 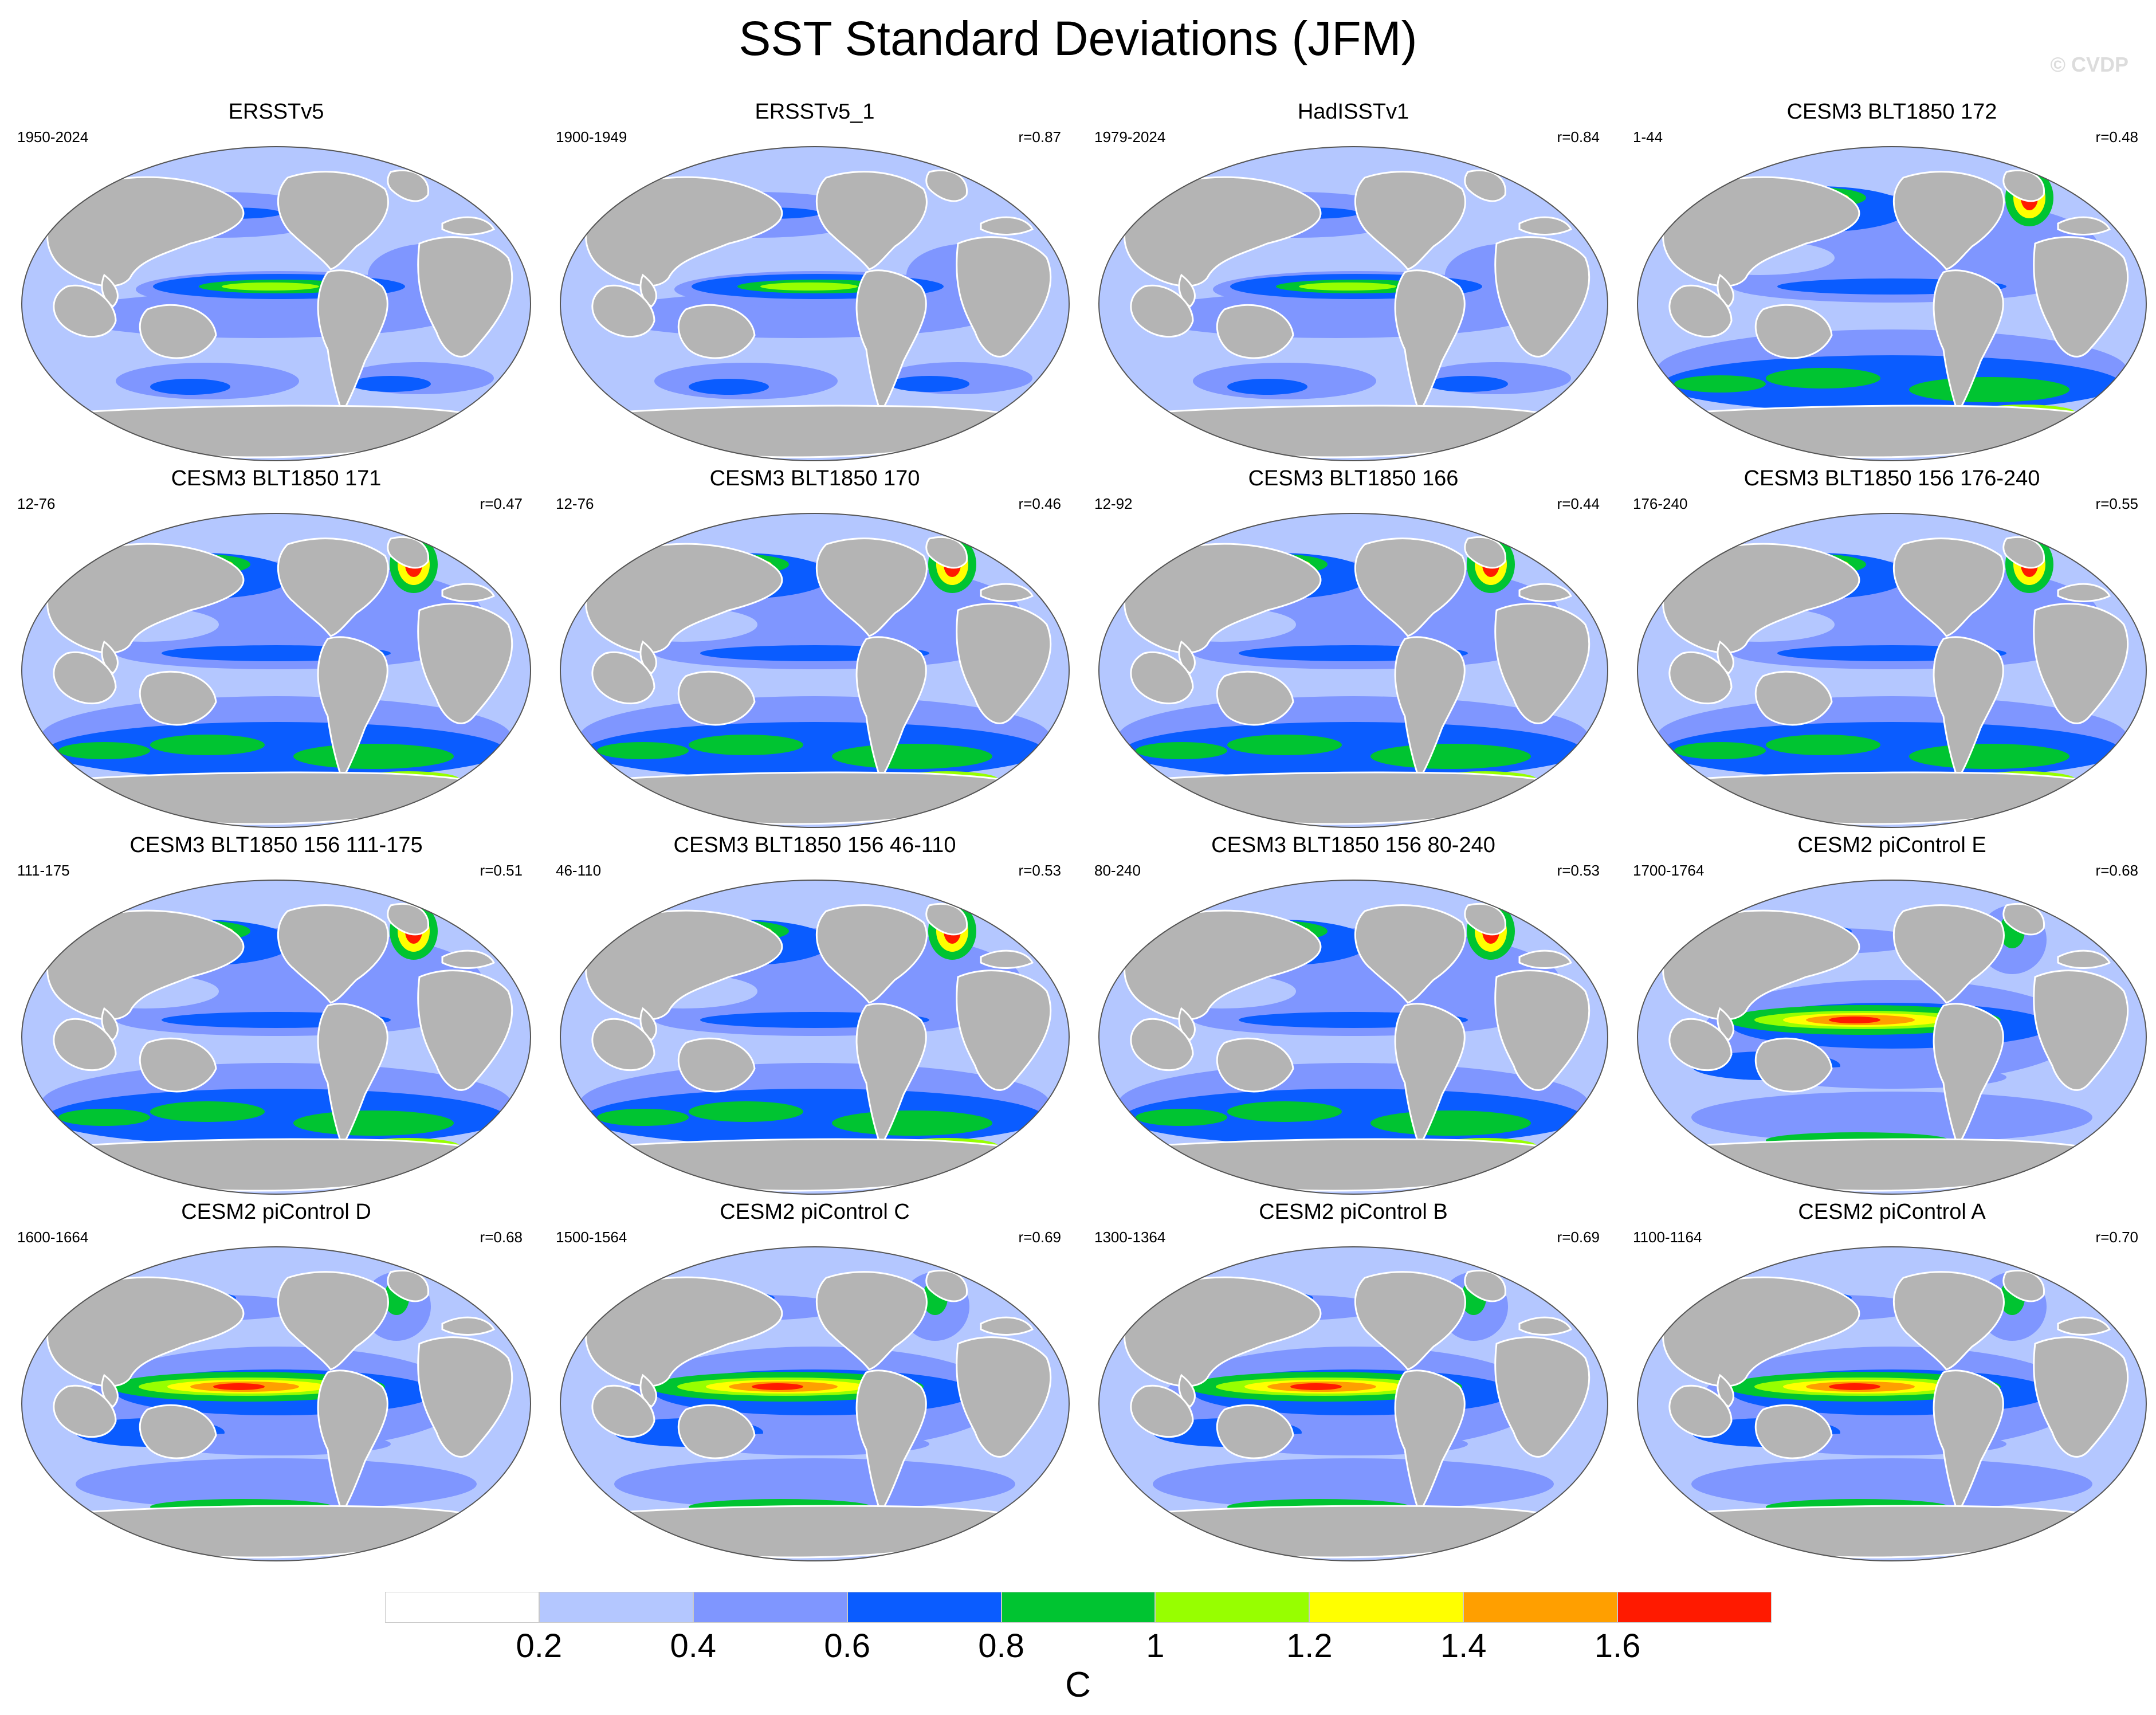 I want to click on panel-correlation: r=0.69, so click(x=1039, y=1237).